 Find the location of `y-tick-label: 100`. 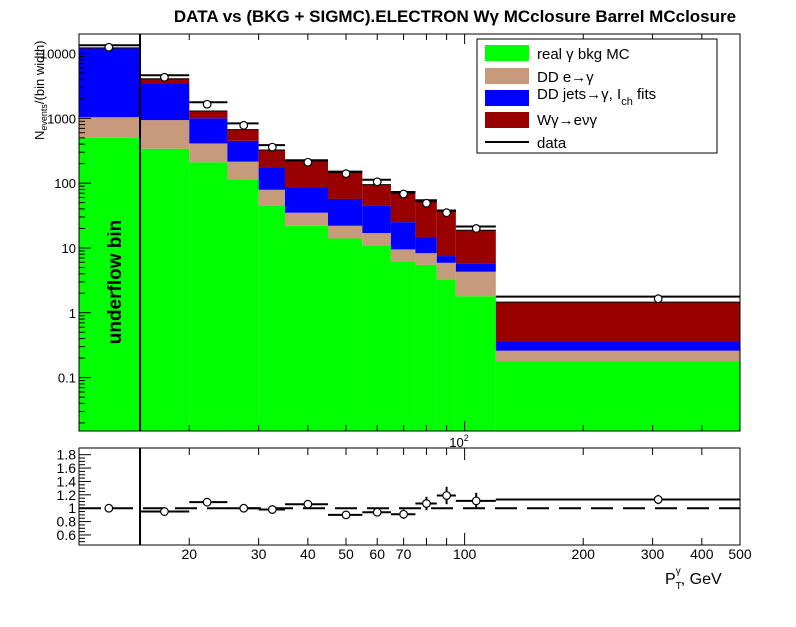

y-tick-label: 100 is located at coordinates (65, 183).